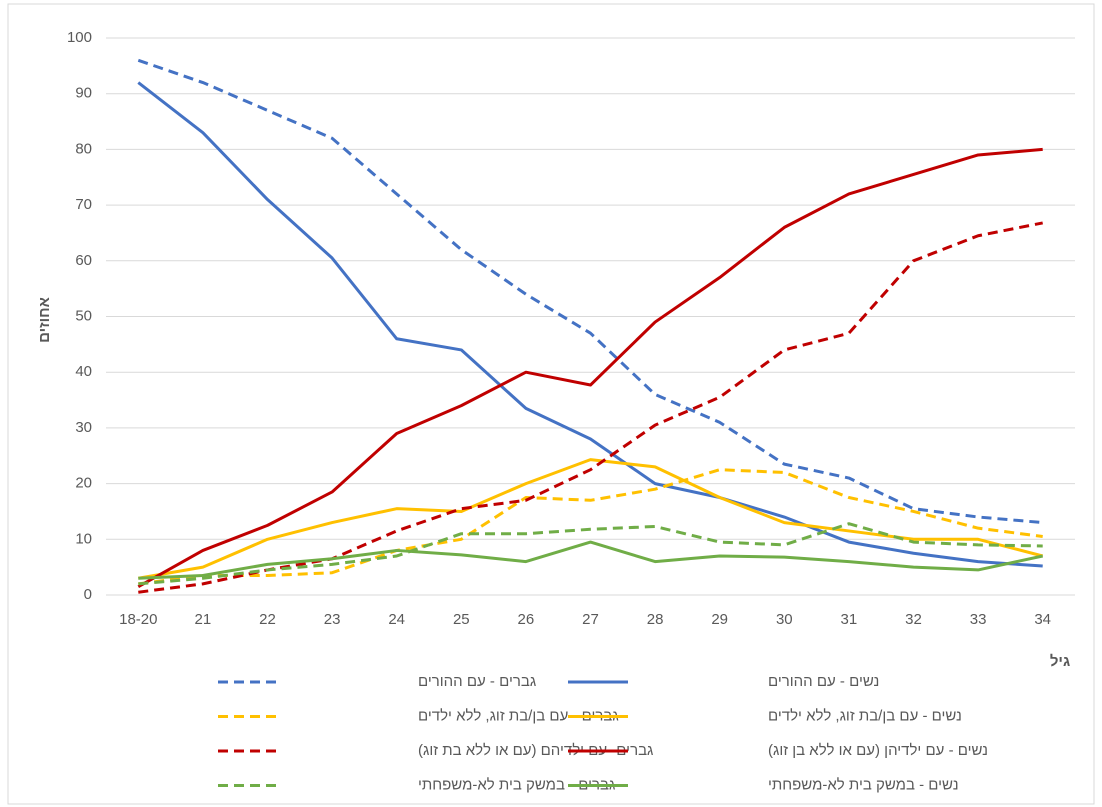  I want to click on y-tick-label: 100, so click(79, 37).